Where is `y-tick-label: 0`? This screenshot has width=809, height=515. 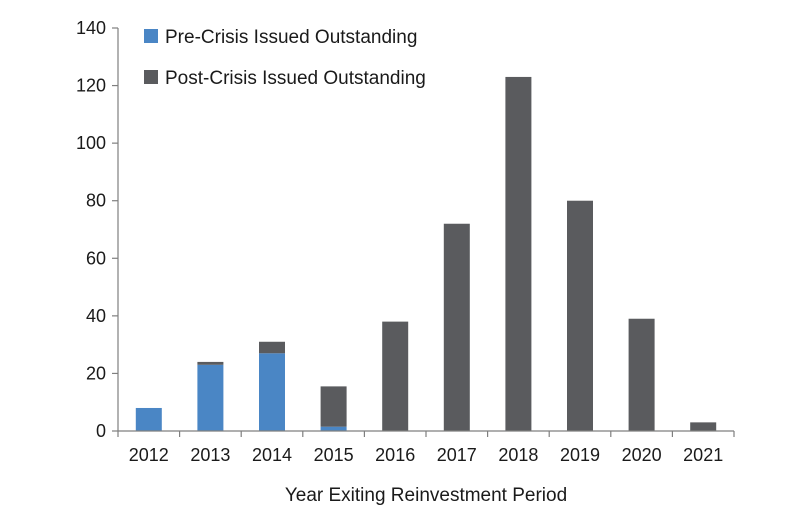 y-tick-label: 0 is located at coordinates (101, 431).